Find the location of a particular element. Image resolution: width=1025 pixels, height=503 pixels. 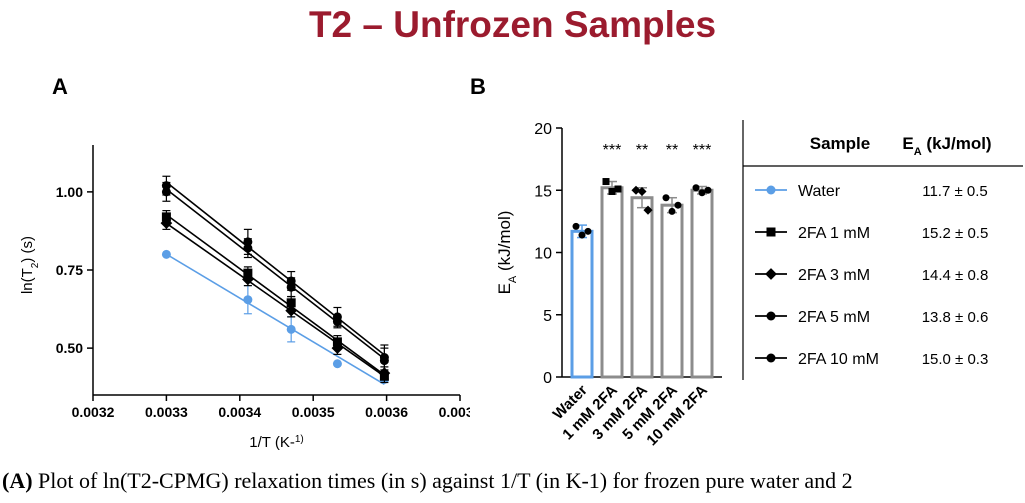

table-row-value: 11.7 ± 0.5 is located at coordinates (955, 191).